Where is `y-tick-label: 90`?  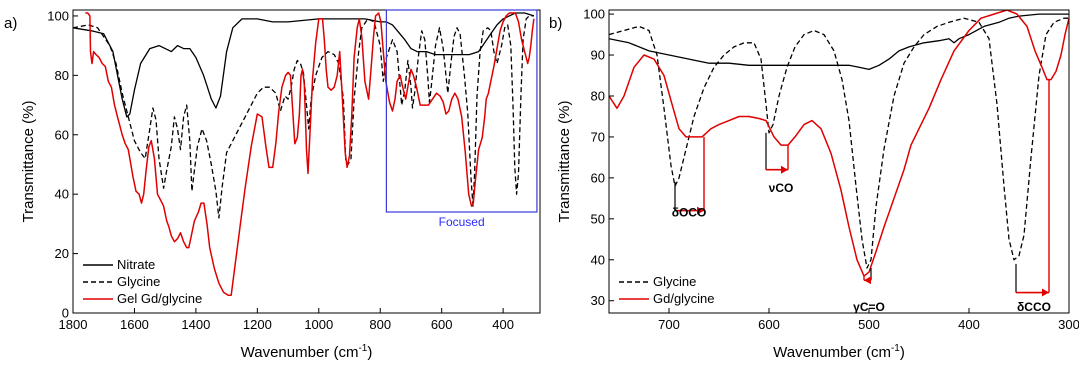
y-tick-label: 90 is located at coordinates (598, 55).